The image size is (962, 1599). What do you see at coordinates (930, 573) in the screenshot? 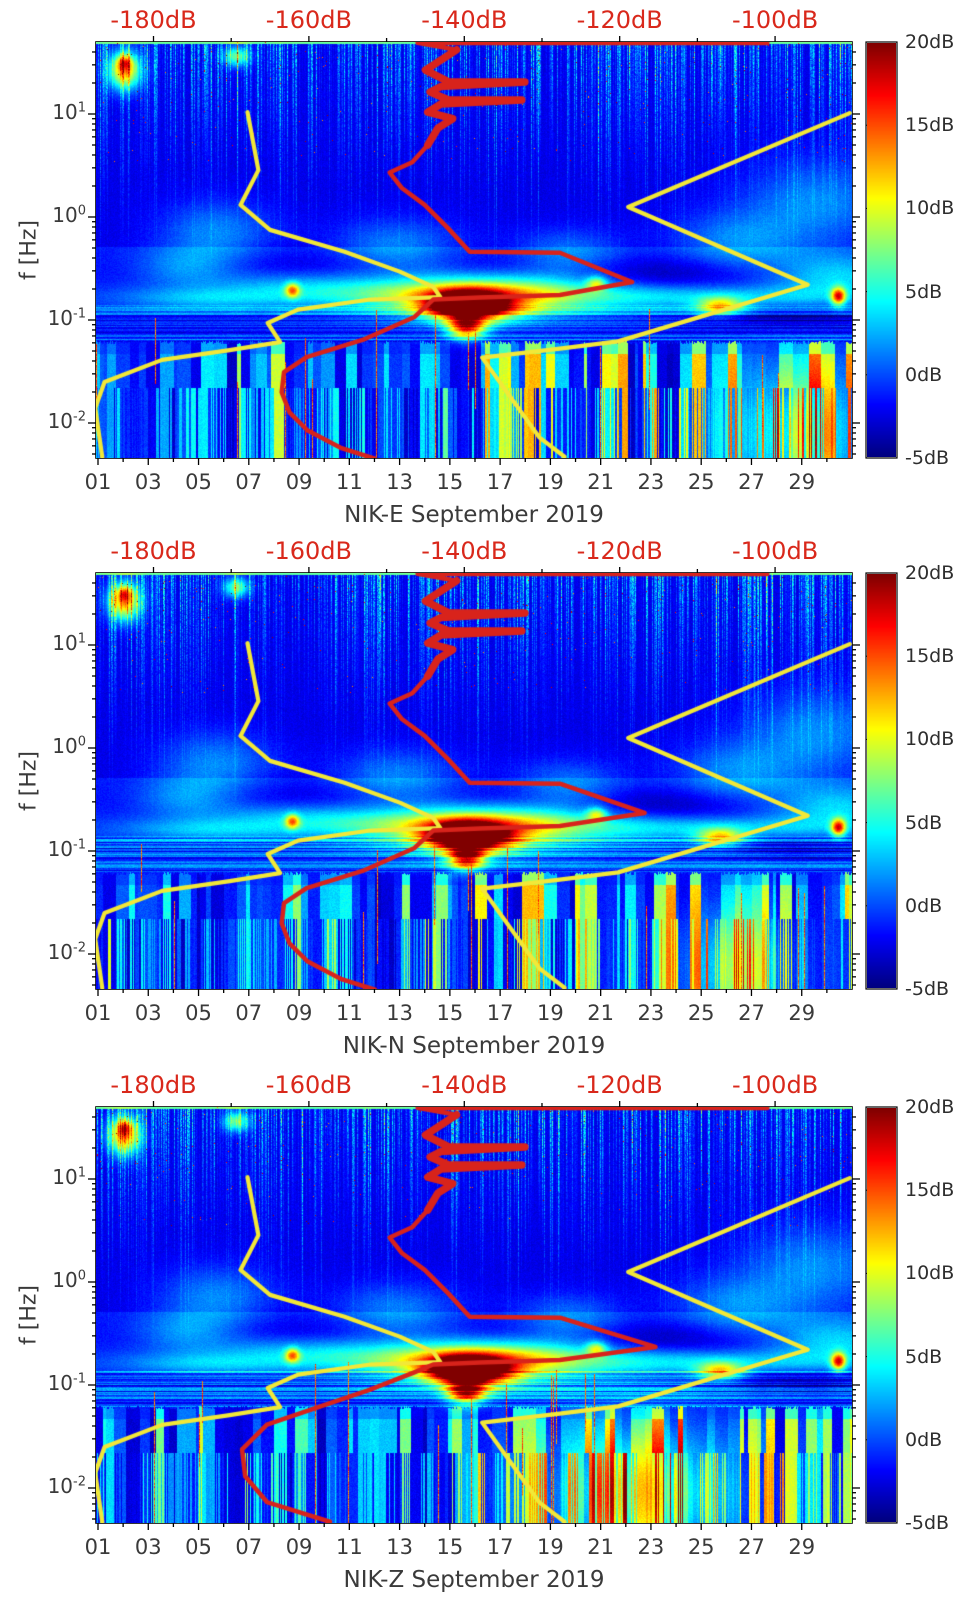
I see `colorbar-tick-label: 20dB` at bounding box center [930, 573].